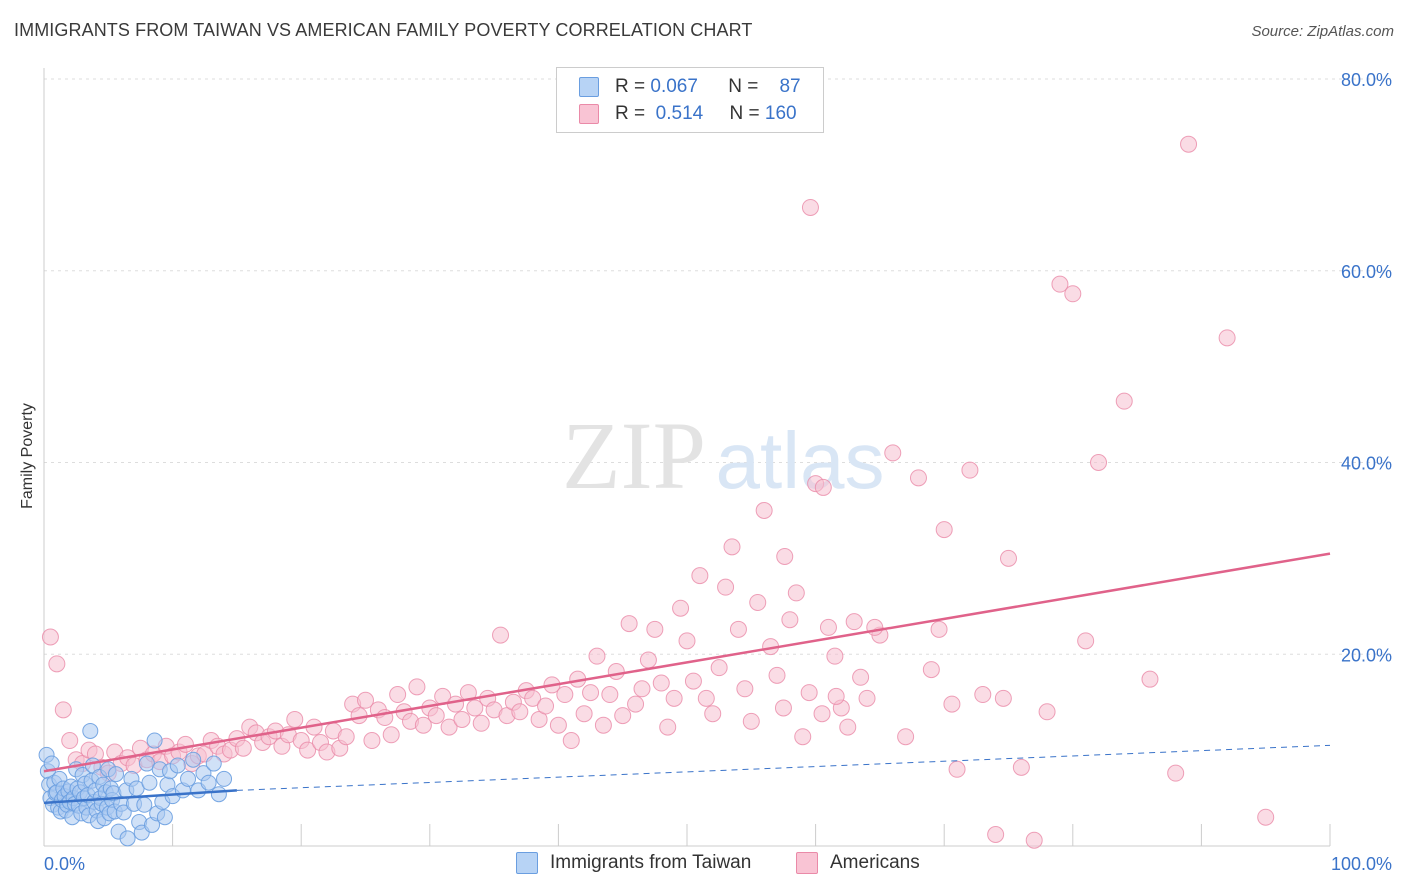  I want to click on taiwan-points, so click(135, 784).